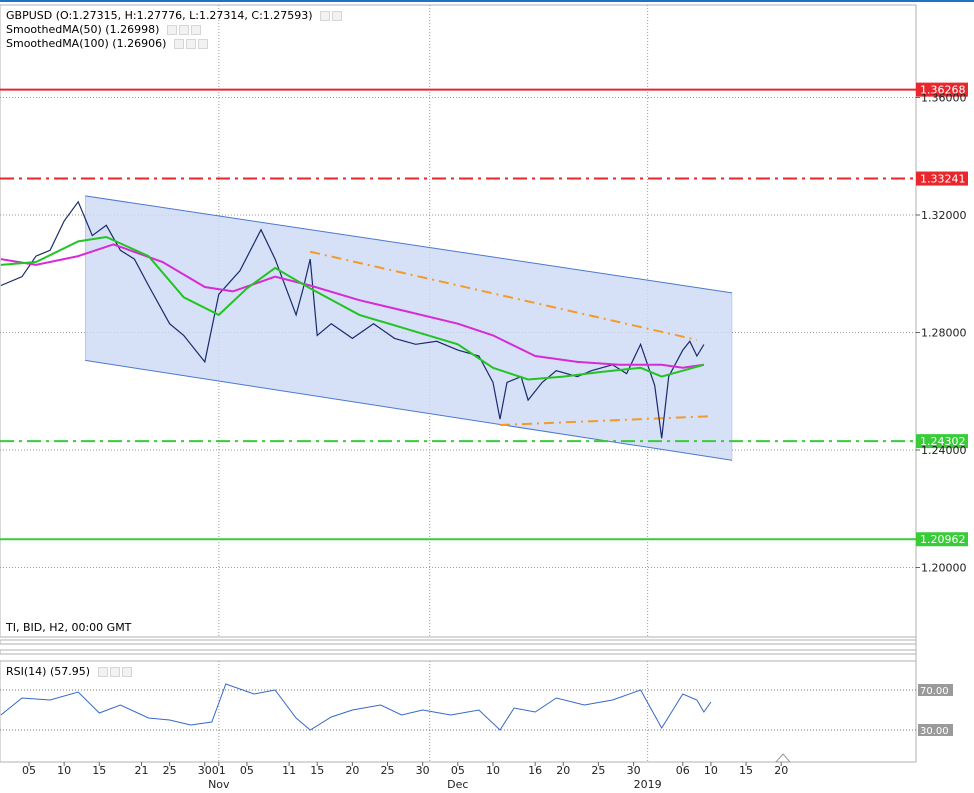 The image size is (974, 793). I want to click on rsi-legend: RSI(14) (57.95), so click(70, 672).